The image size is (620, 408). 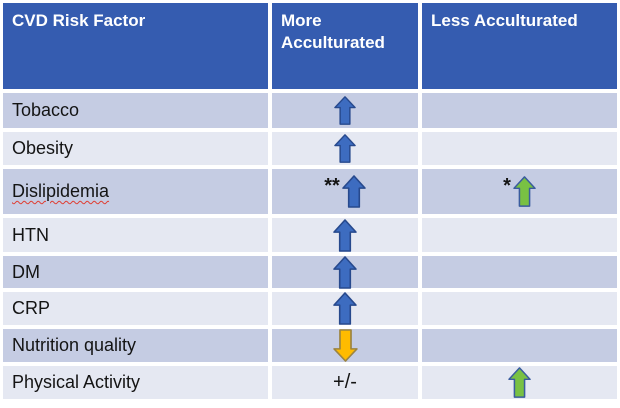 I want to click on header-cell-risk-factor: CVD Risk Factor, so click(x=135, y=46).